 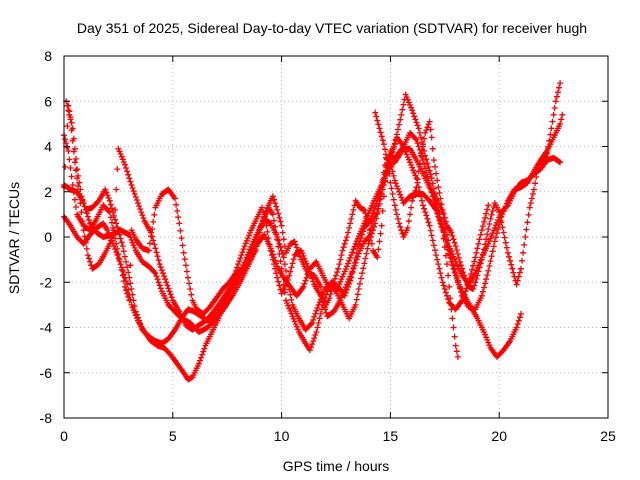 What do you see at coordinates (48, 237) in the screenshot?
I see `y-tick-label: 0` at bounding box center [48, 237].